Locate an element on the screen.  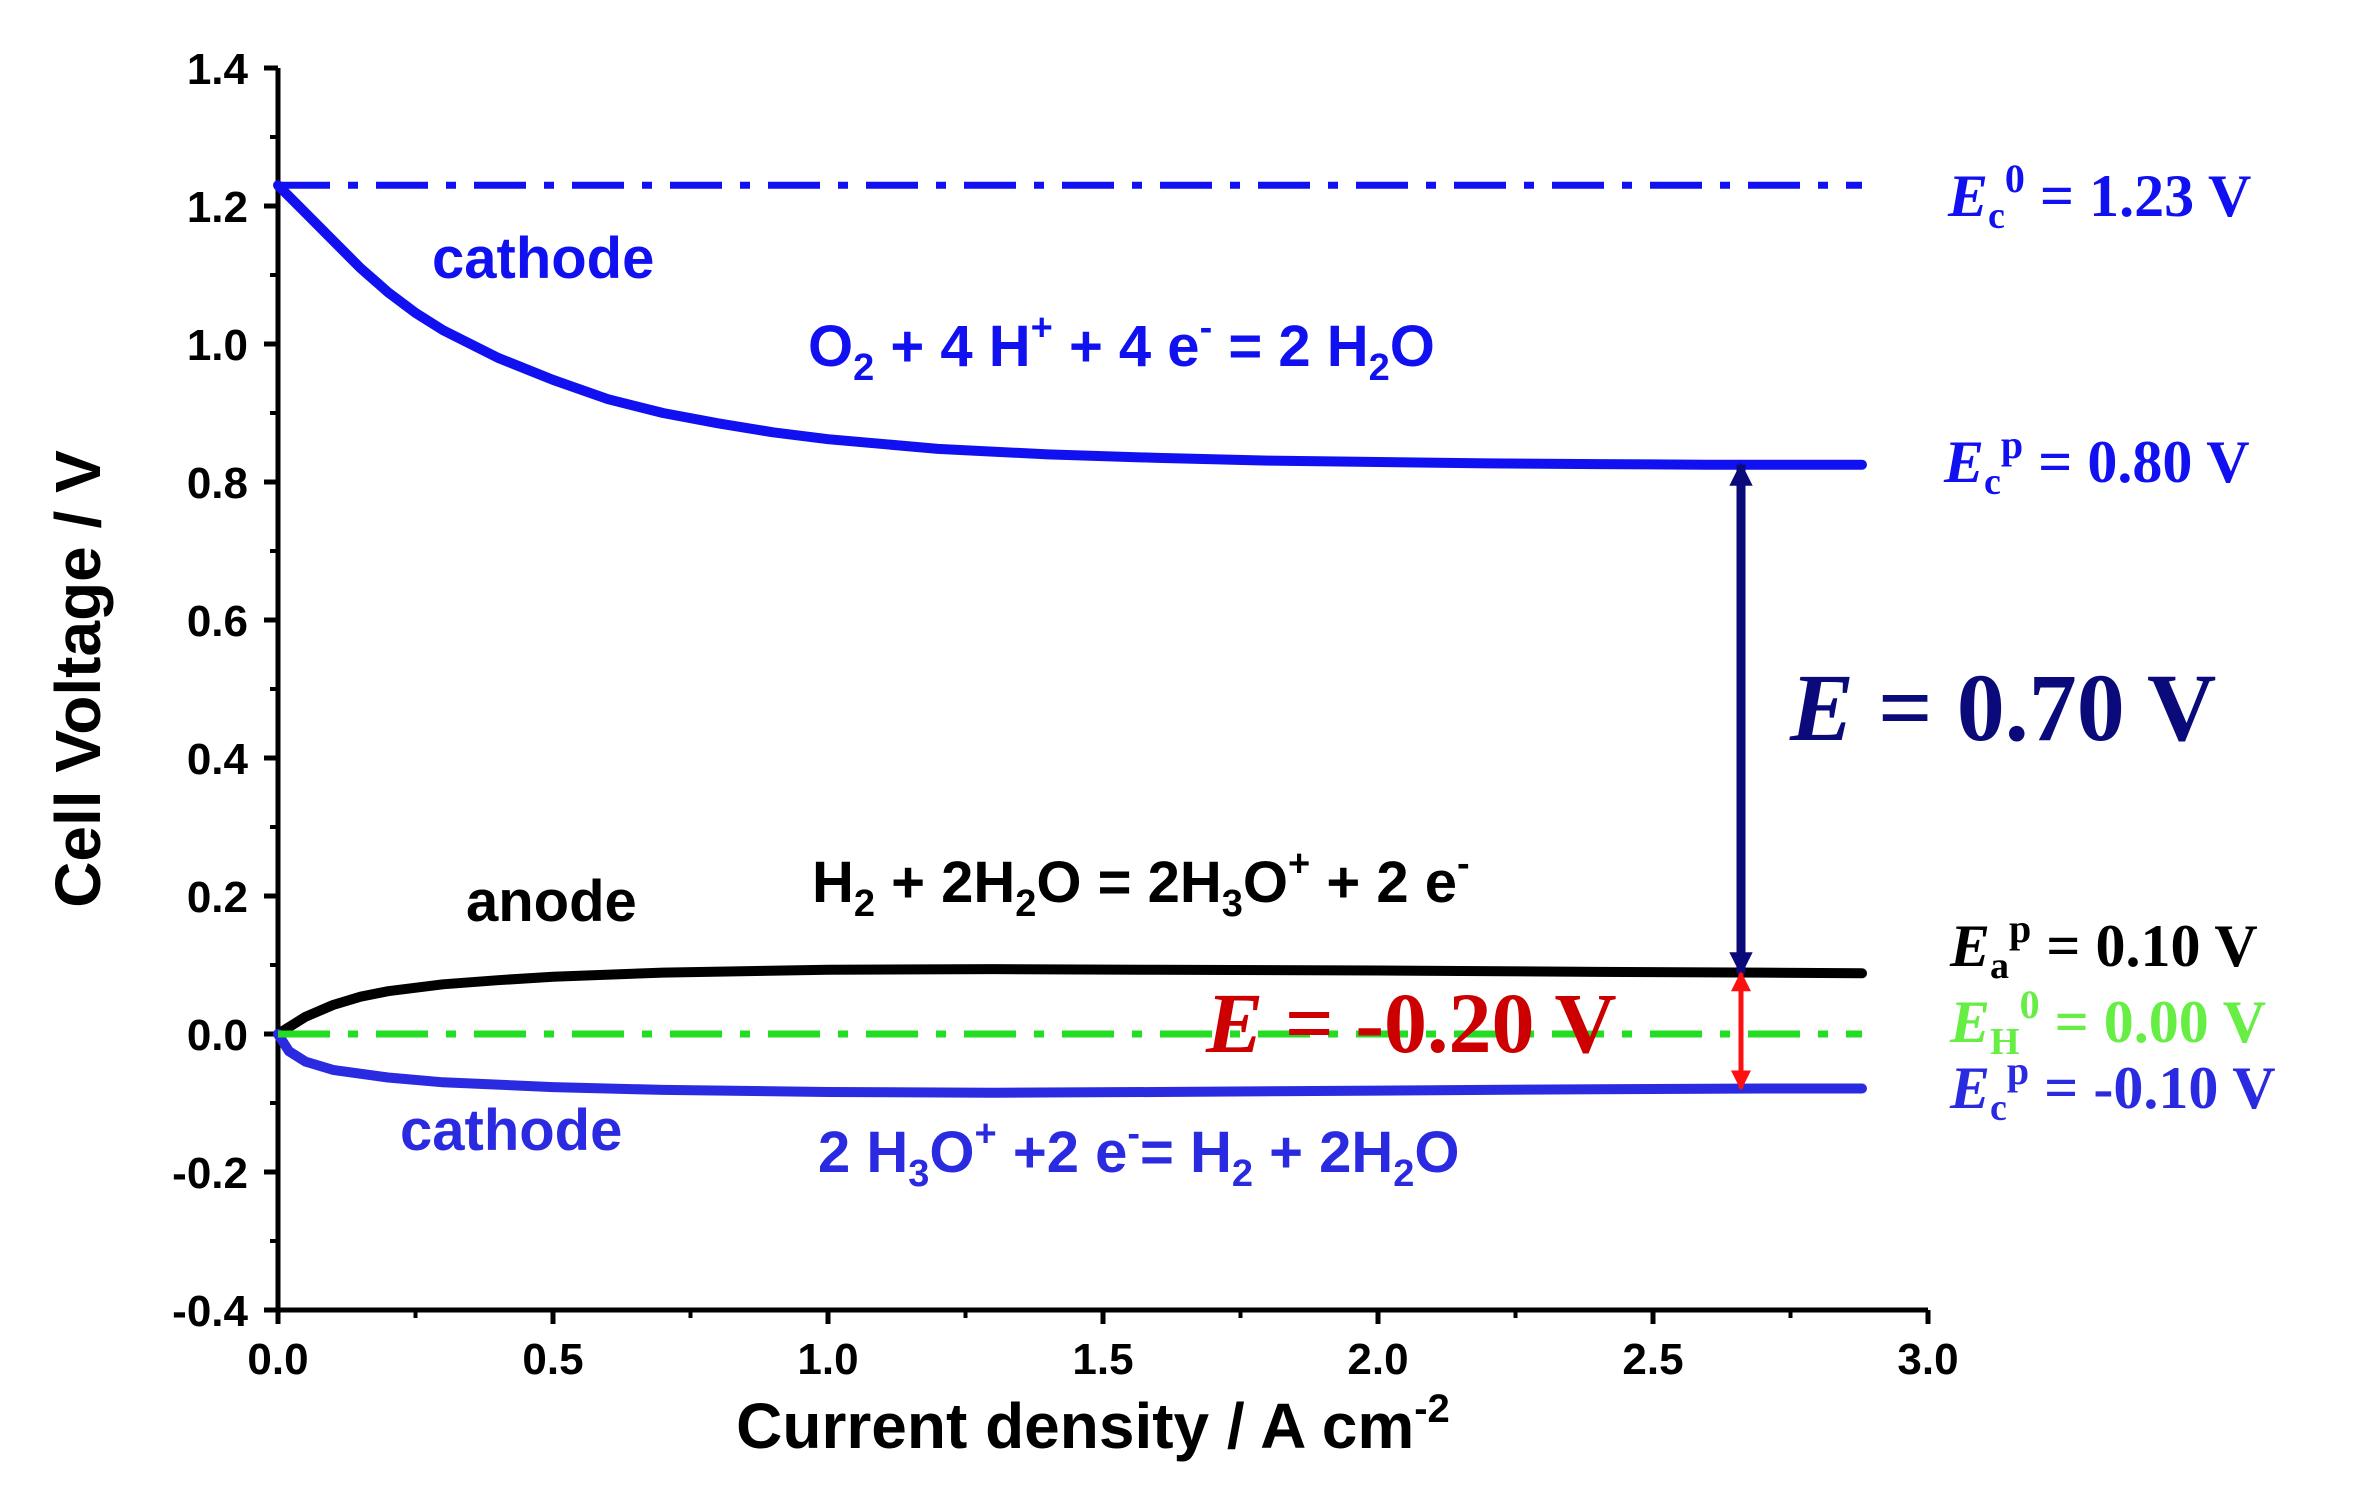
label-cathode-bottom: cathode is located at coordinates (511, 1130).